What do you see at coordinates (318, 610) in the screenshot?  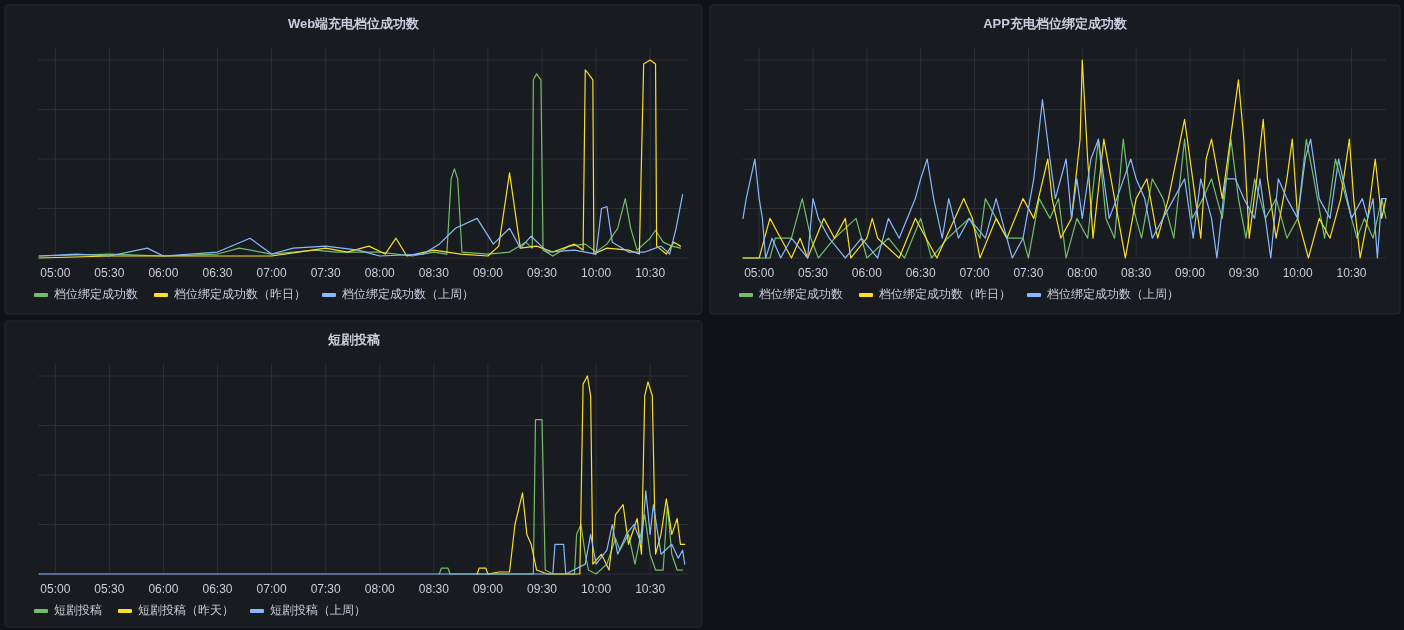 I see `legend-label: 短剧投稿（上周）` at bounding box center [318, 610].